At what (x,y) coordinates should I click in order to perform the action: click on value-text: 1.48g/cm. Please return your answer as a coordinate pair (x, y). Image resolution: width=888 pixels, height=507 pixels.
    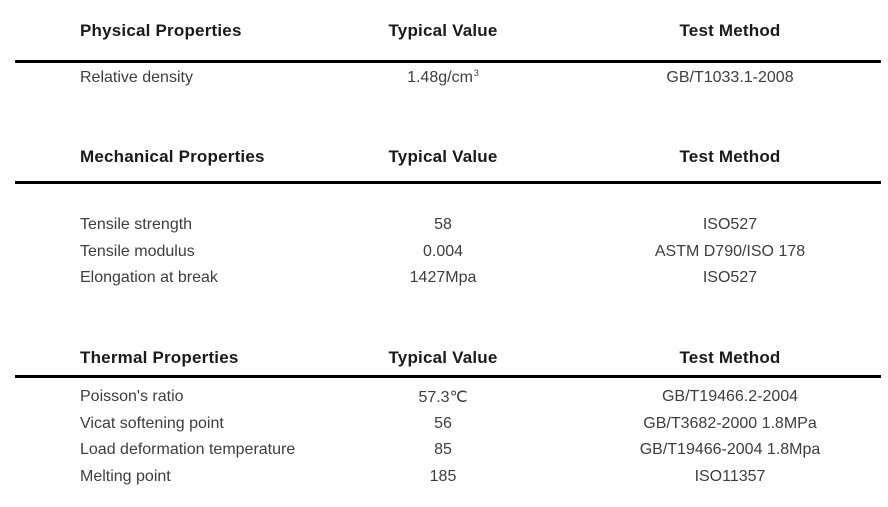
    Looking at the image, I should click on (440, 78).